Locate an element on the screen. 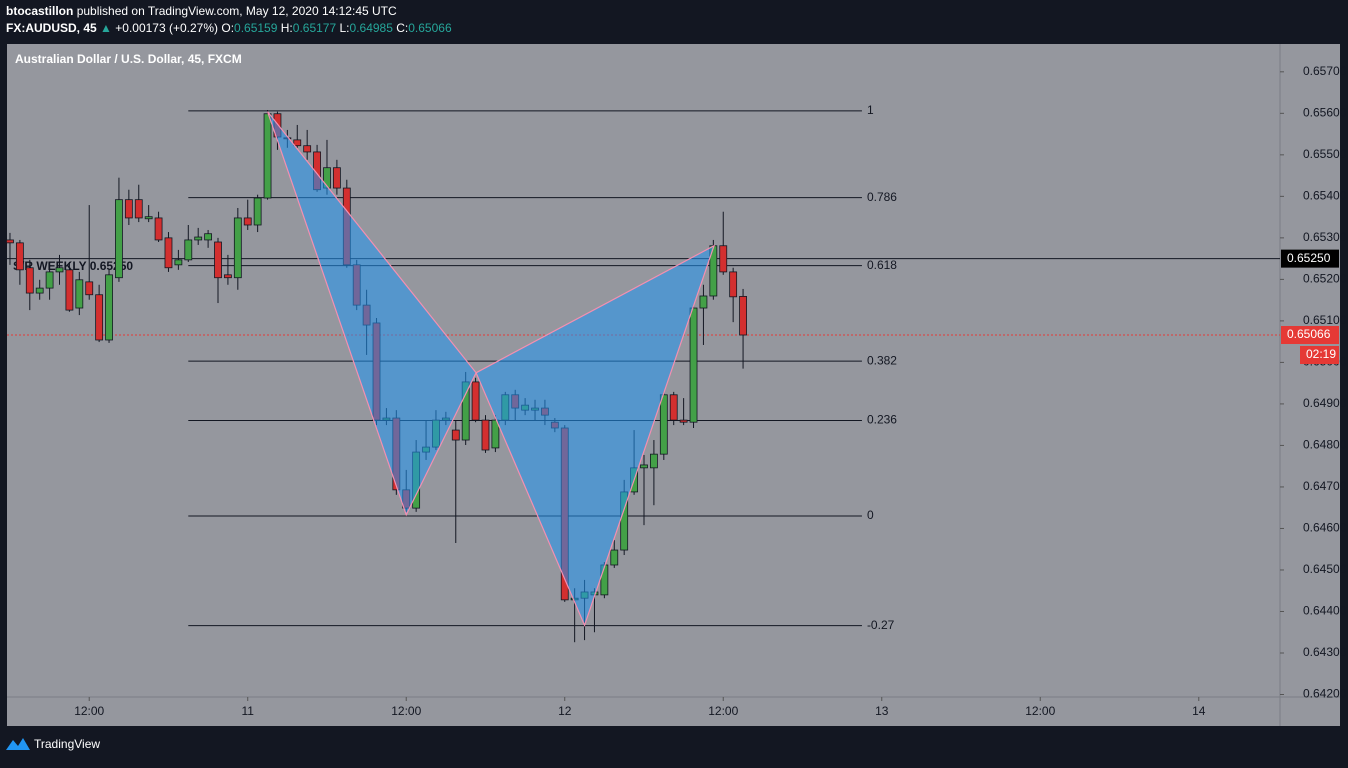 The height and width of the screenshot is (768, 1348). y-tick-label: 0.64600 is located at coordinates (1325, 528).